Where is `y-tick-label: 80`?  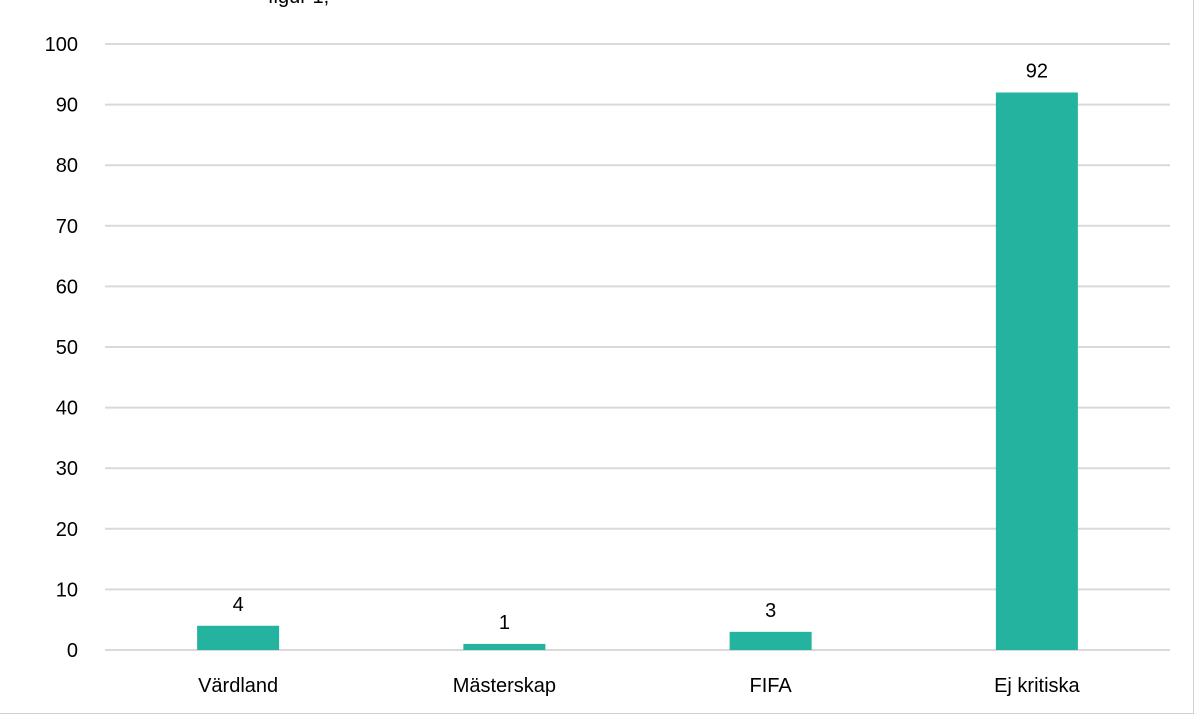
y-tick-label: 80 is located at coordinates (67, 166).